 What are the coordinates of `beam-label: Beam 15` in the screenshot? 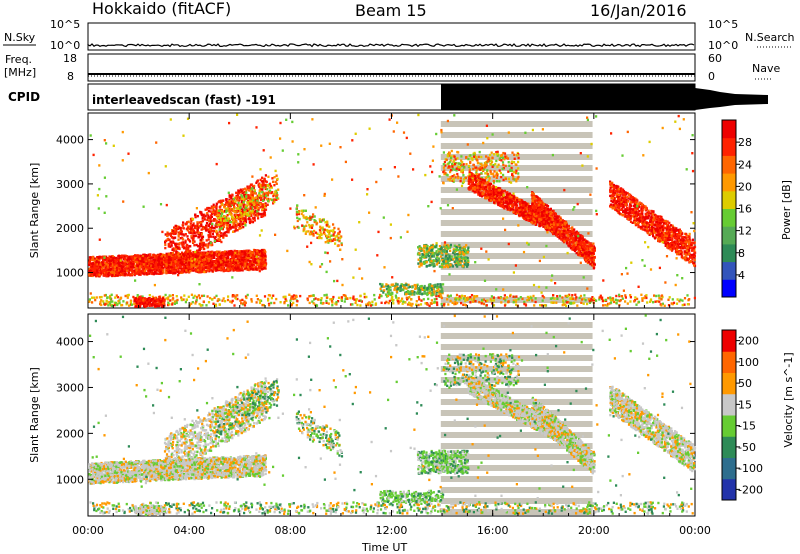 It's located at (391, 10).